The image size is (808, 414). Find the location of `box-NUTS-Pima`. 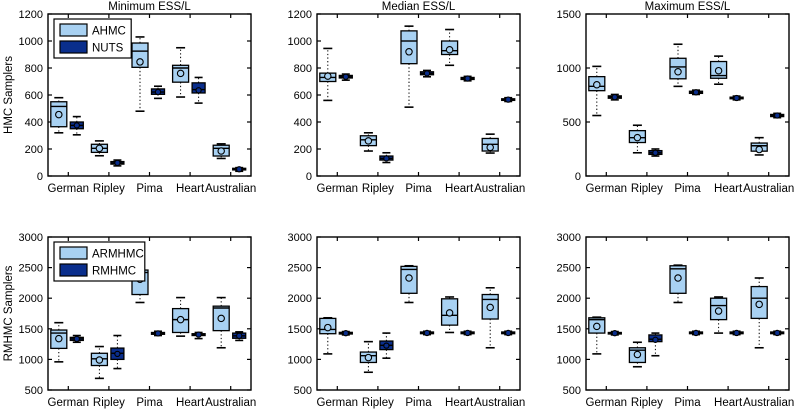

box-NUTS-Pima is located at coordinates (427, 73).